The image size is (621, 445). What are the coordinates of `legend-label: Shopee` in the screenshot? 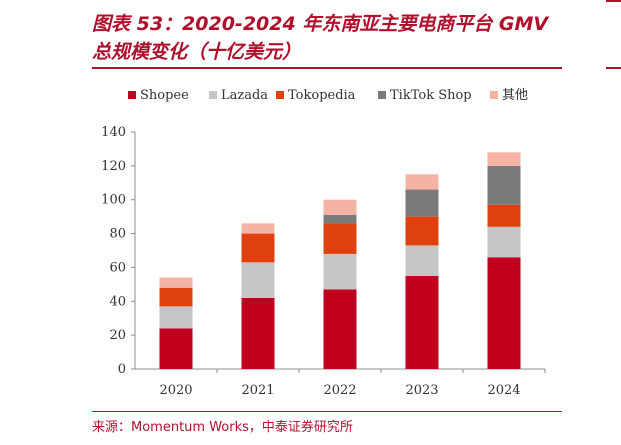 It's located at (164, 95).